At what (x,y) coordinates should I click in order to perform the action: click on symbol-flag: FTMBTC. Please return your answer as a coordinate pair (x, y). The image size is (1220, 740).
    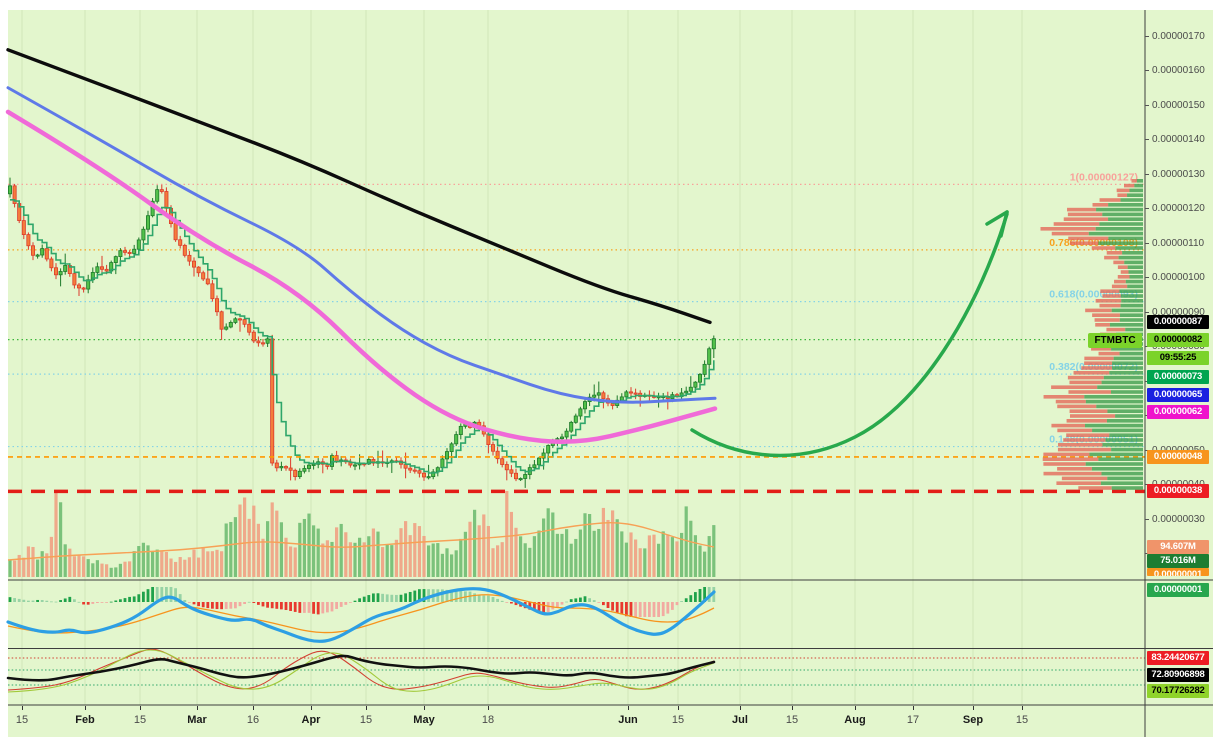
    Looking at the image, I should click on (1115, 340).